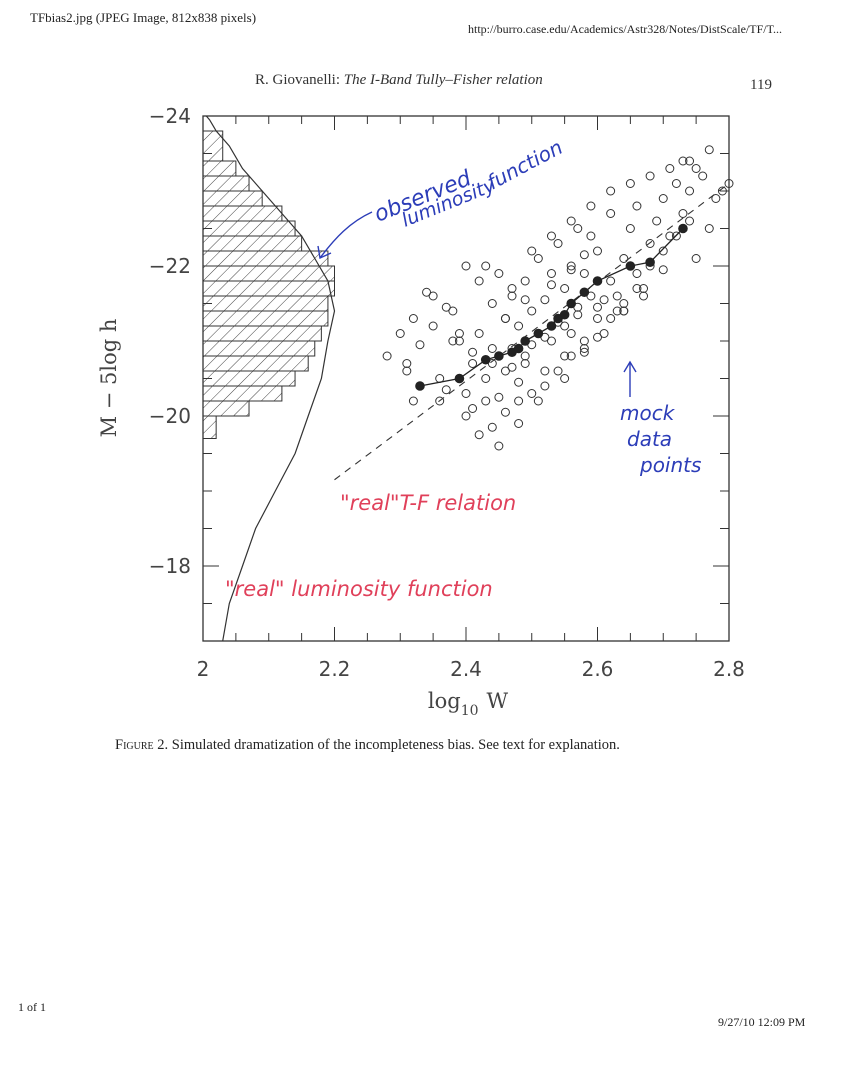  What do you see at coordinates (466, 669) in the screenshot?
I see `x-tick-label: 2.4` at bounding box center [466, 669].